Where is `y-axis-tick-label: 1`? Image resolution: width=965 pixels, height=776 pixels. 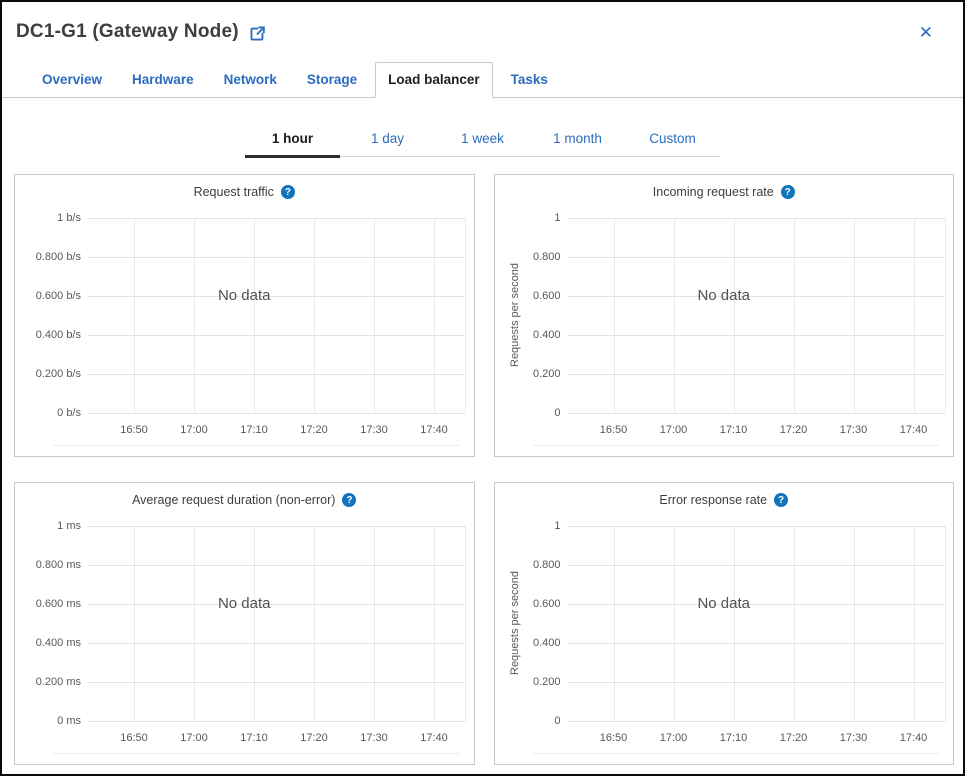 y-axis-tick-label: 1 is located at coordinates (557, 218).